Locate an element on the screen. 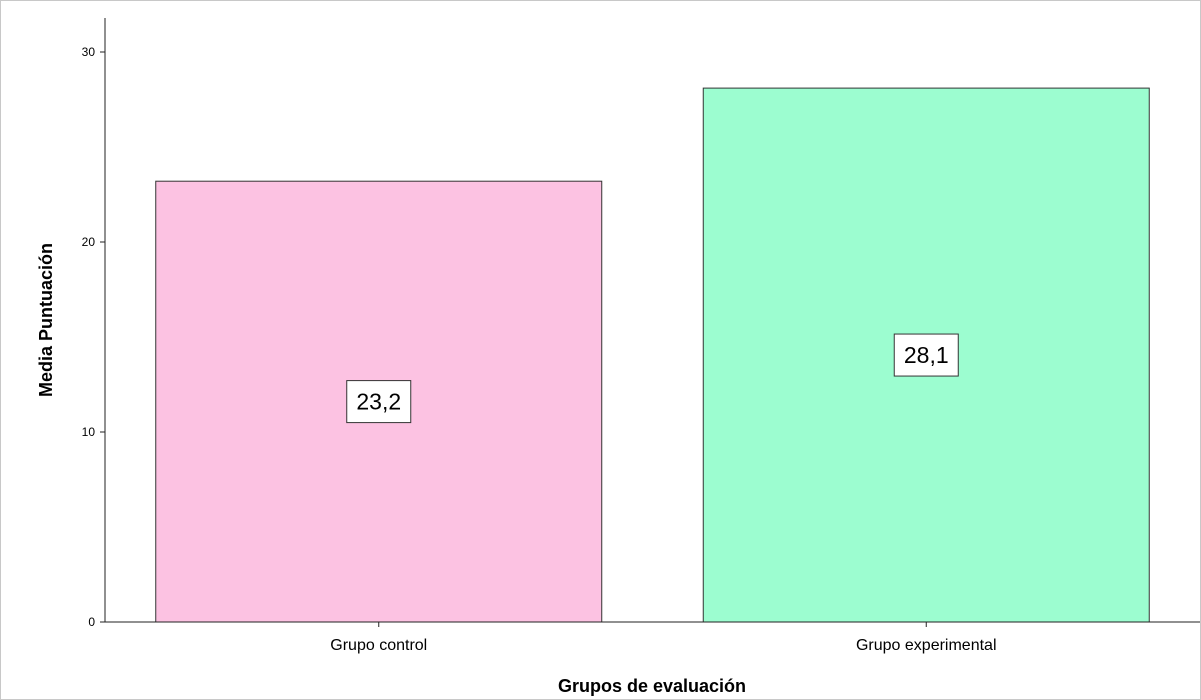  y-tick-label: 10 is located at coordinates (89, 432).